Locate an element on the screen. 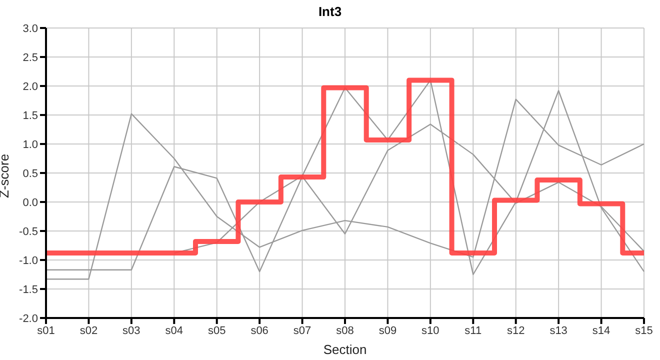  x-tick-label: s02 is located at coordinates (89, 330).